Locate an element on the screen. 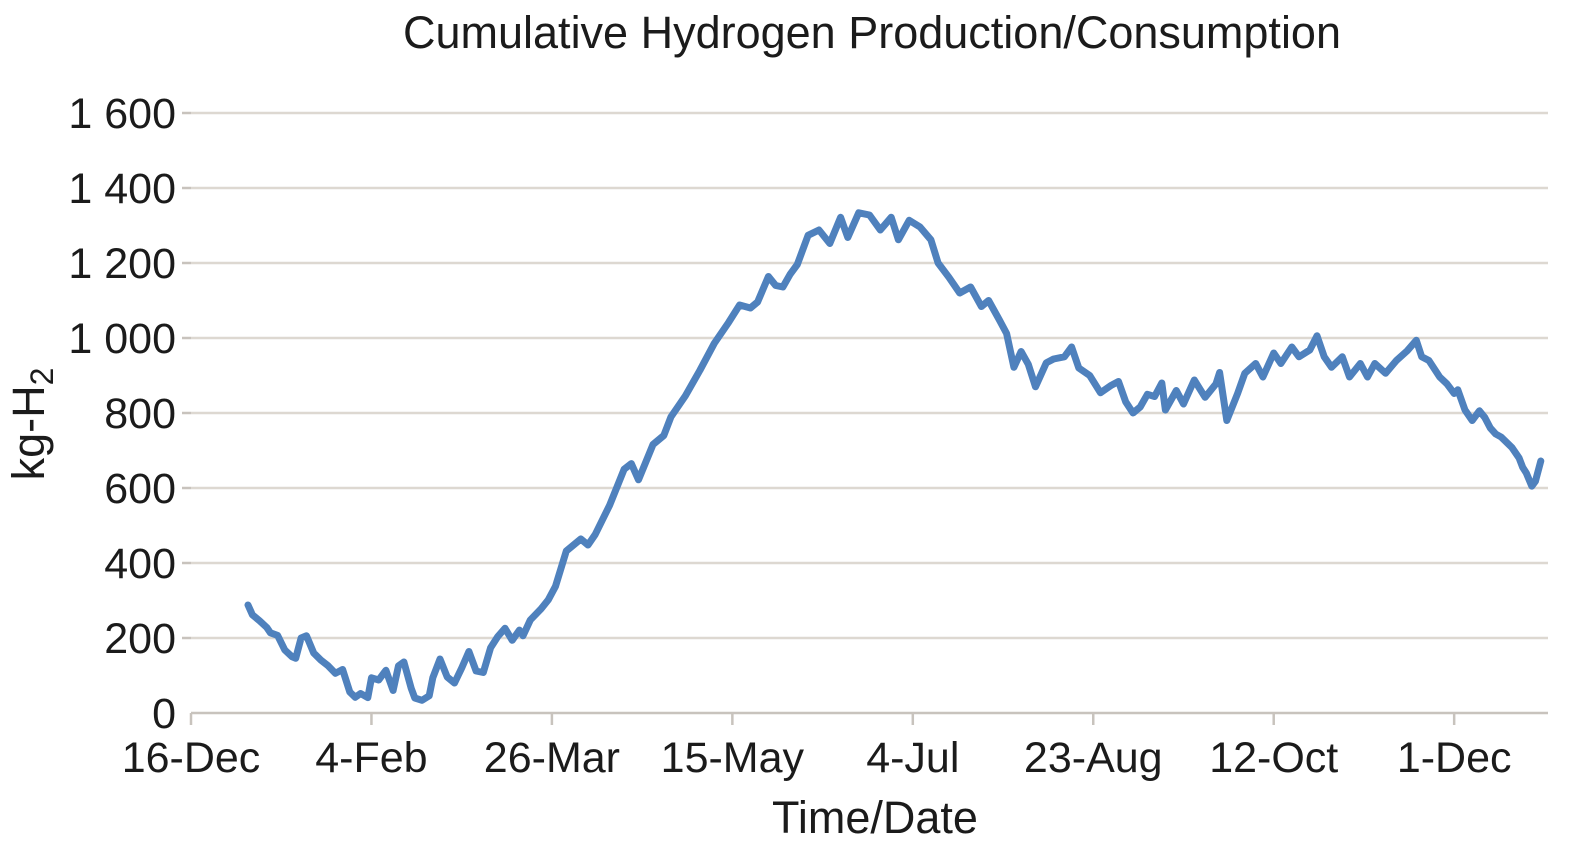 This screenshot has height=854, width=1575. y-tick-label: 1 400 is located at coordinates (122, 189).